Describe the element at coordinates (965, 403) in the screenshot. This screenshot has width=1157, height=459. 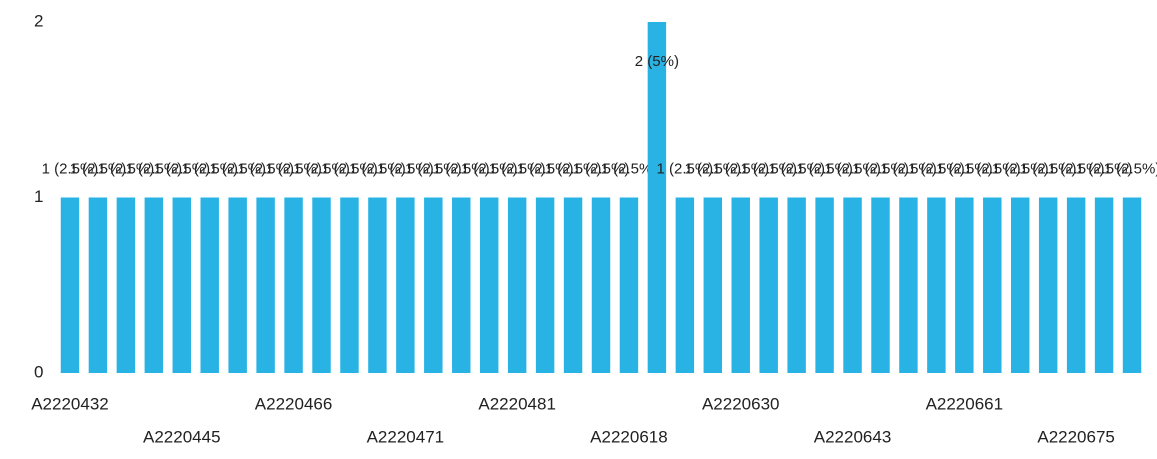
I see `x-tick-label: A2220661` at that location.